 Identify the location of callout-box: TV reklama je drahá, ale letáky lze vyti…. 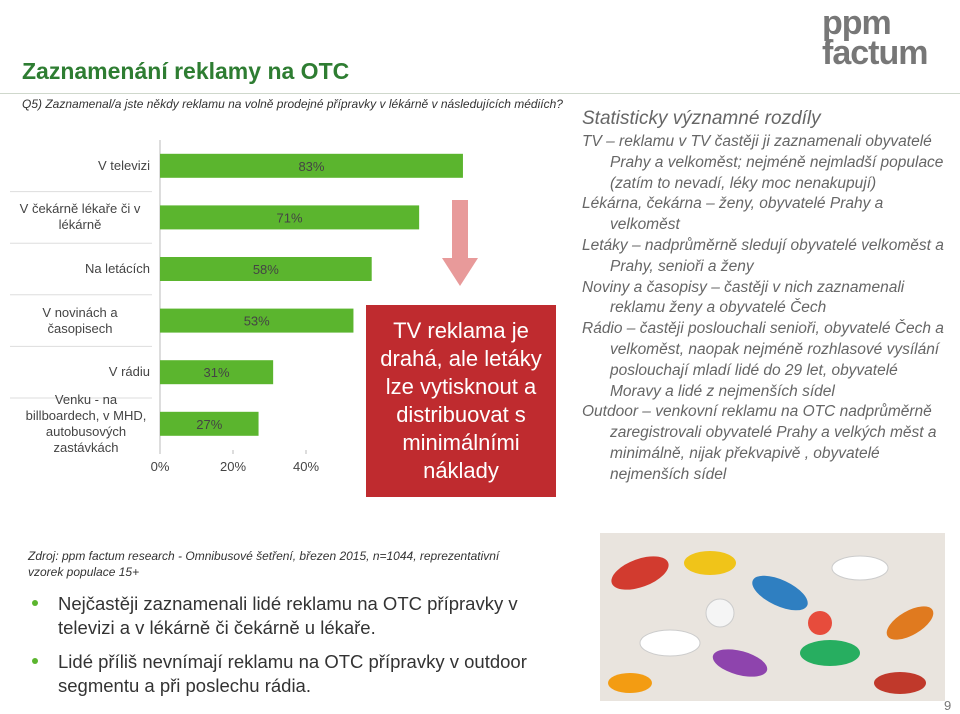
(461, 401).